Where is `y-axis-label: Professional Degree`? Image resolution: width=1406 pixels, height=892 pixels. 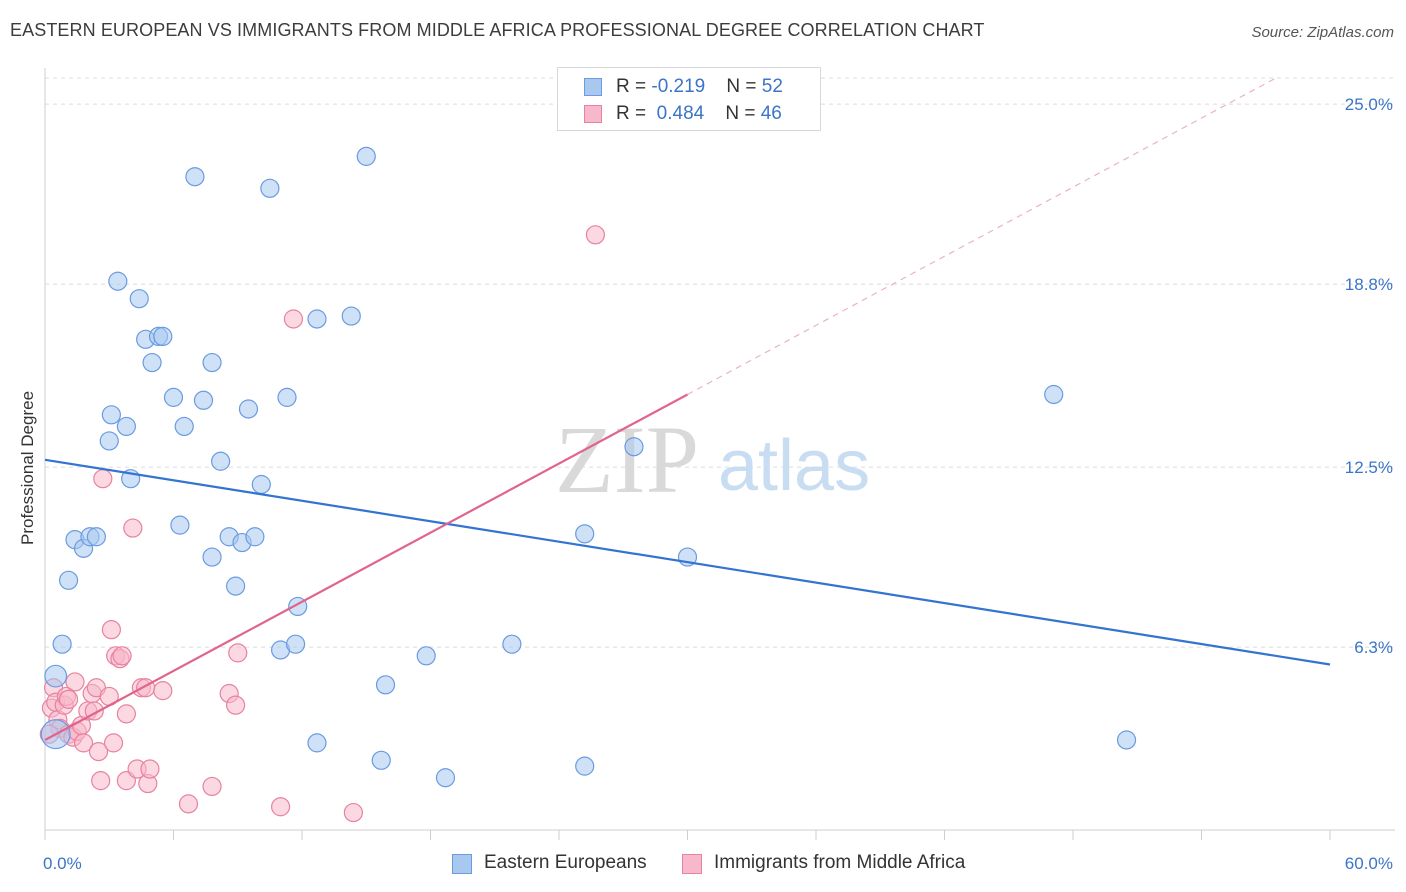 y-axis-label: Professional Degree is located at coordinates (27, 467).